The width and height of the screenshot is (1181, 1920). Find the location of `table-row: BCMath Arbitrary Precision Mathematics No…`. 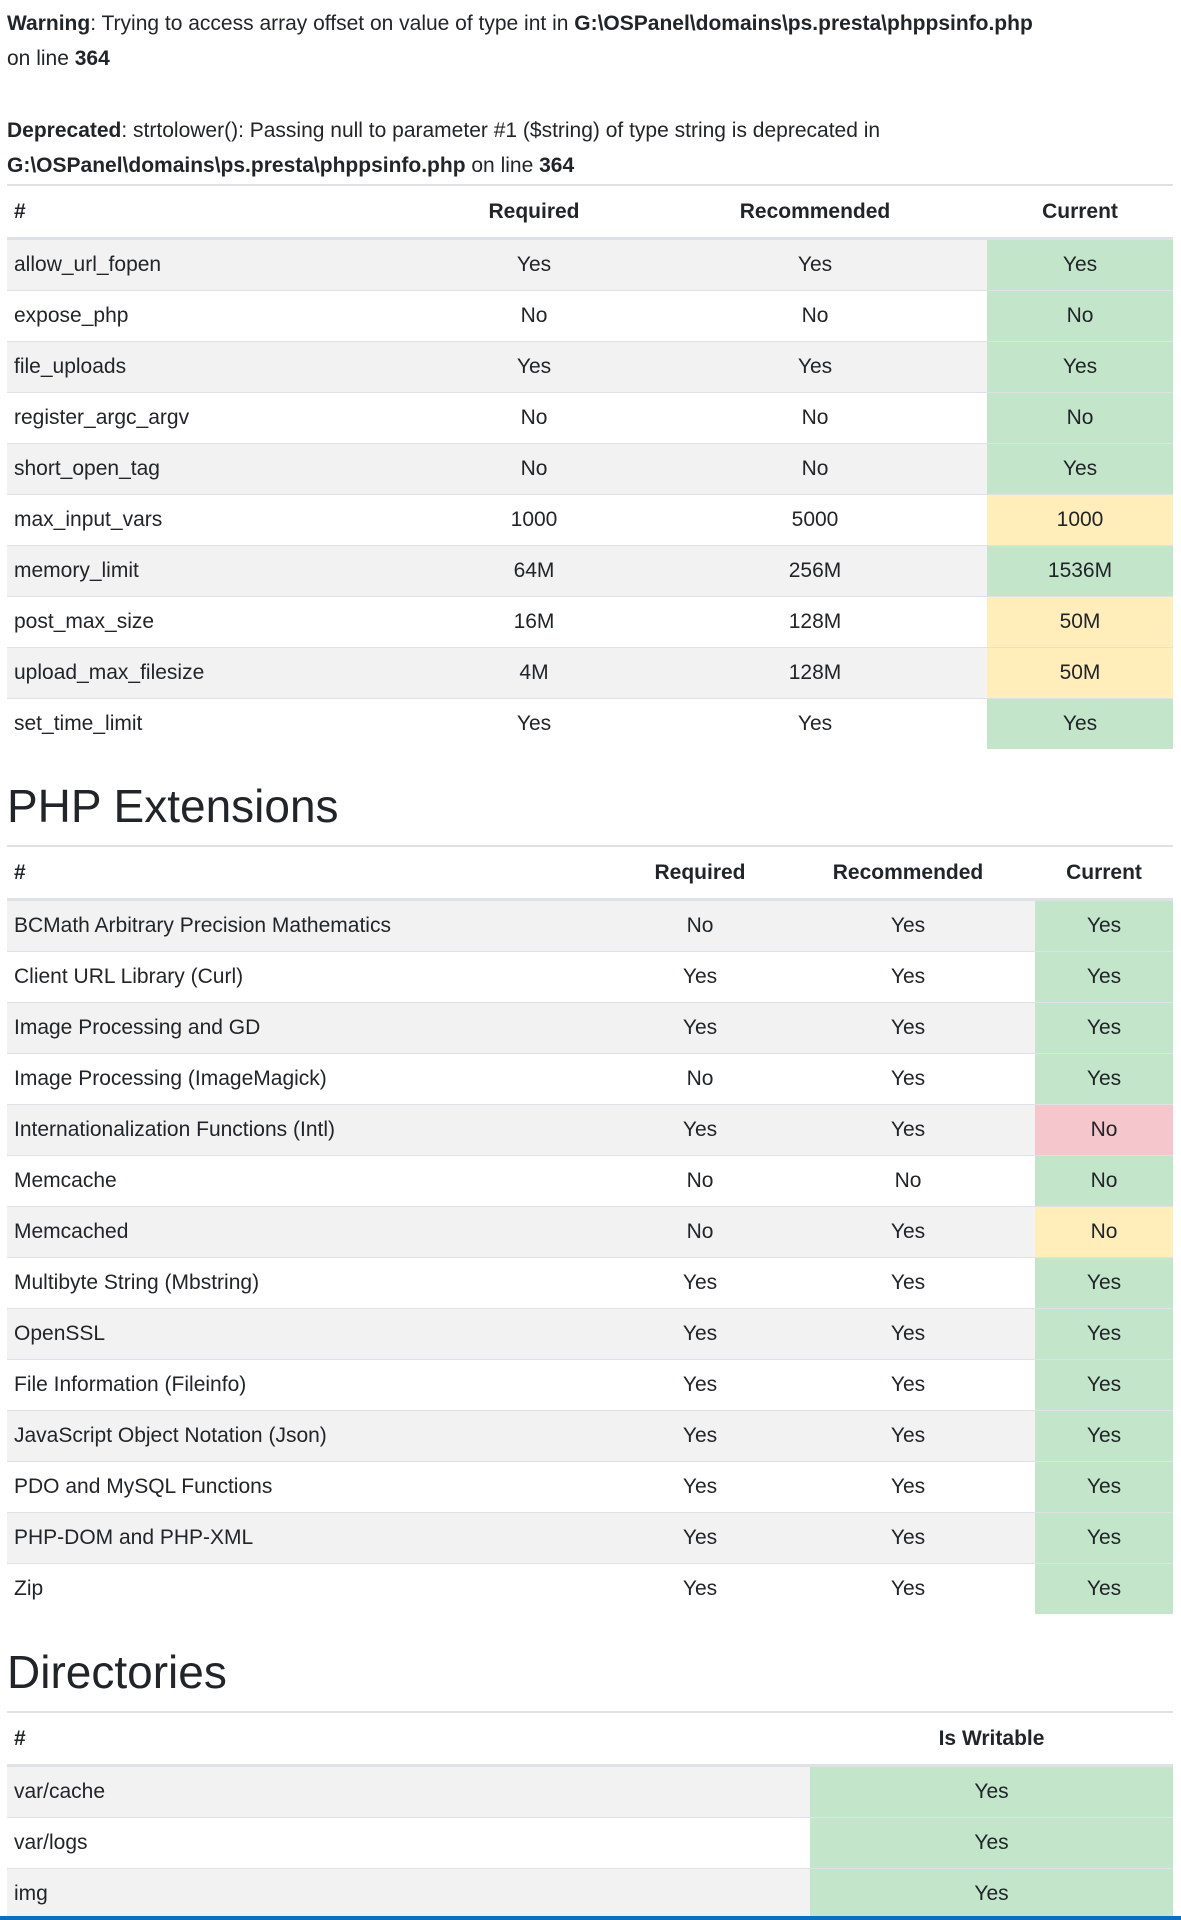

table-row: BCMath Arbitrary Precision Mathematics No… is located at coordinates (590, 925).